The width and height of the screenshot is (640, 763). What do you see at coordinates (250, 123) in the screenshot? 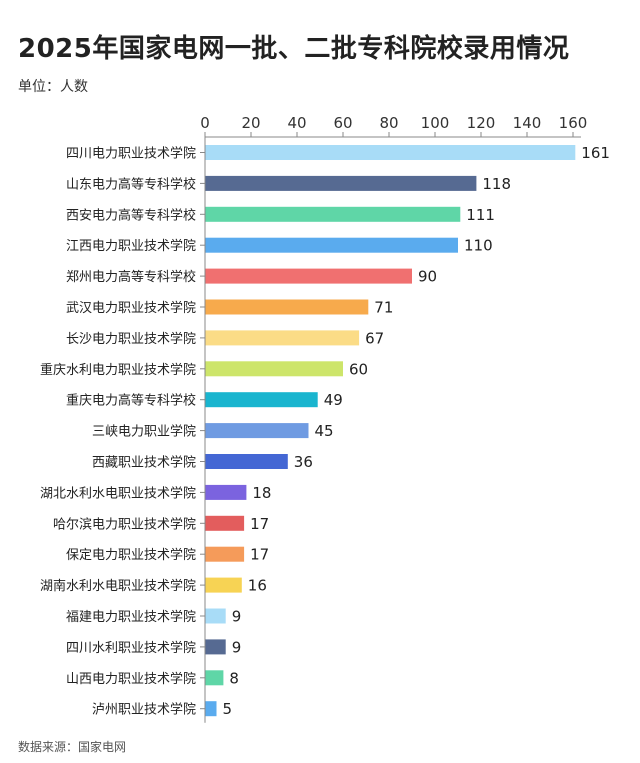
I see `x-tick-label: 20` at bounding box center [250, 123].